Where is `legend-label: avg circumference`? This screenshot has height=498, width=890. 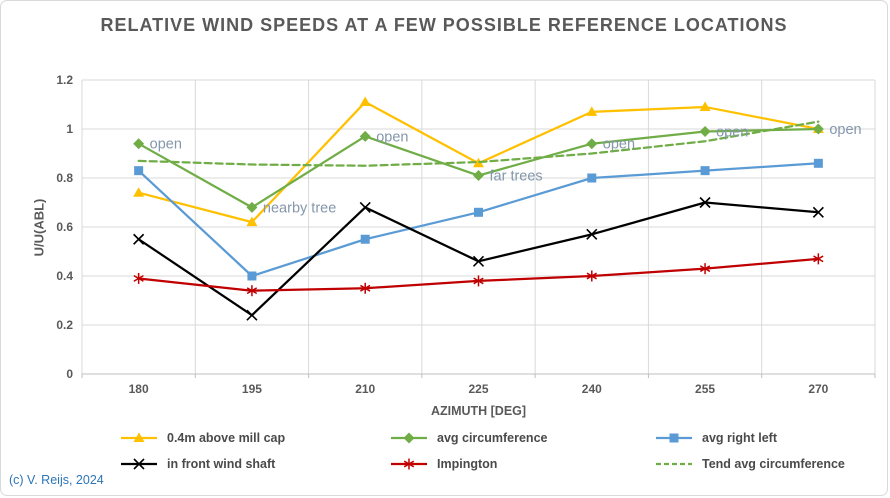 legend-label: avg circumference is located at coordinates (492, 438).